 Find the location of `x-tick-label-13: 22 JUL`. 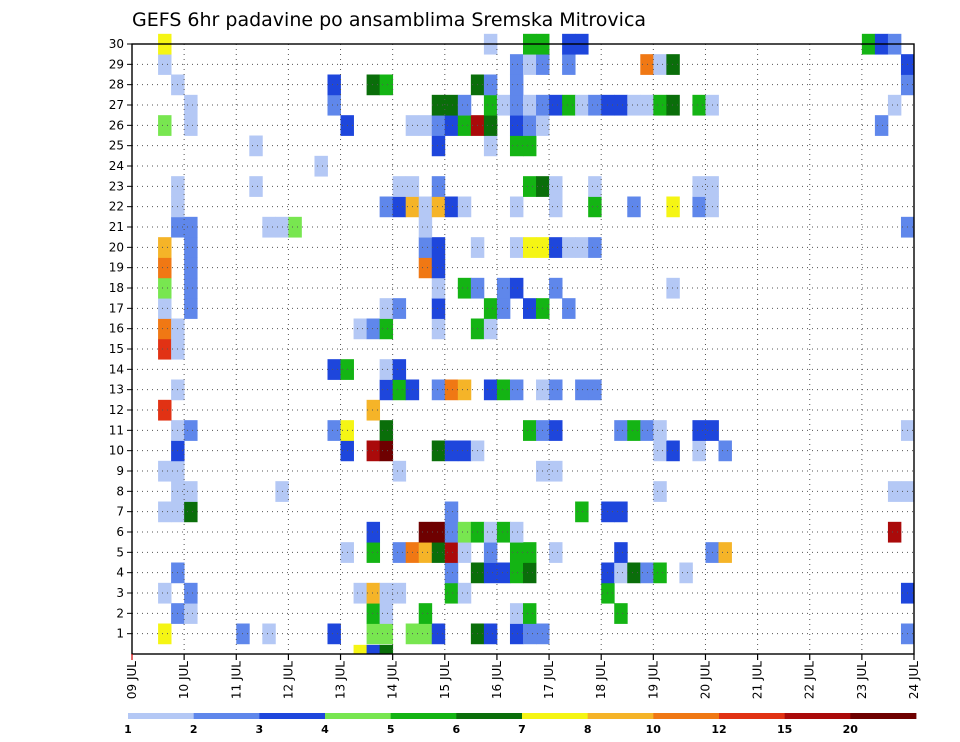

x-tick-label-13: 22 JUL is located at coordinates (810, 680).